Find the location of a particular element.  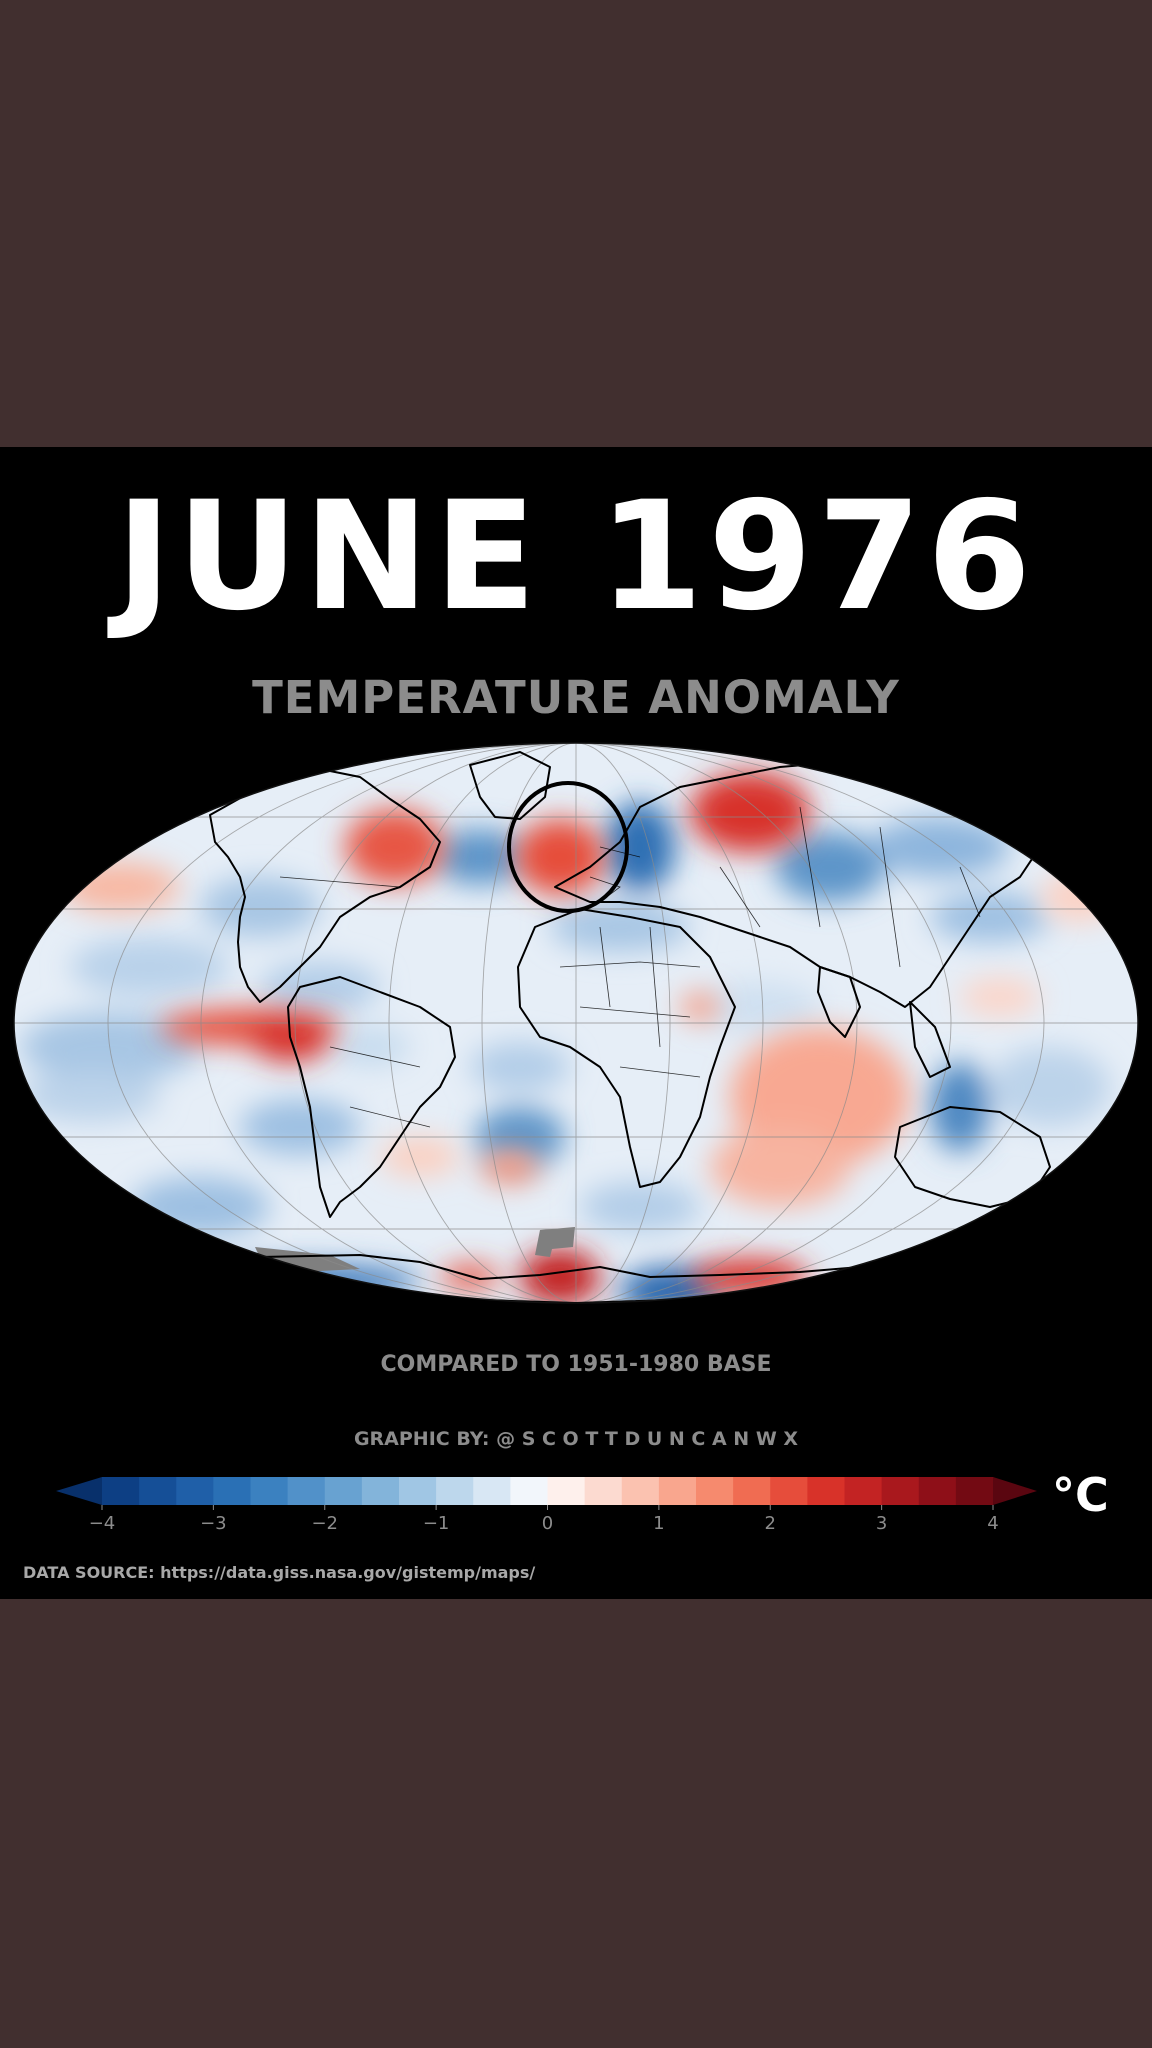

colorbar-tick-label: −4 is located at coordinates (102, 1523).